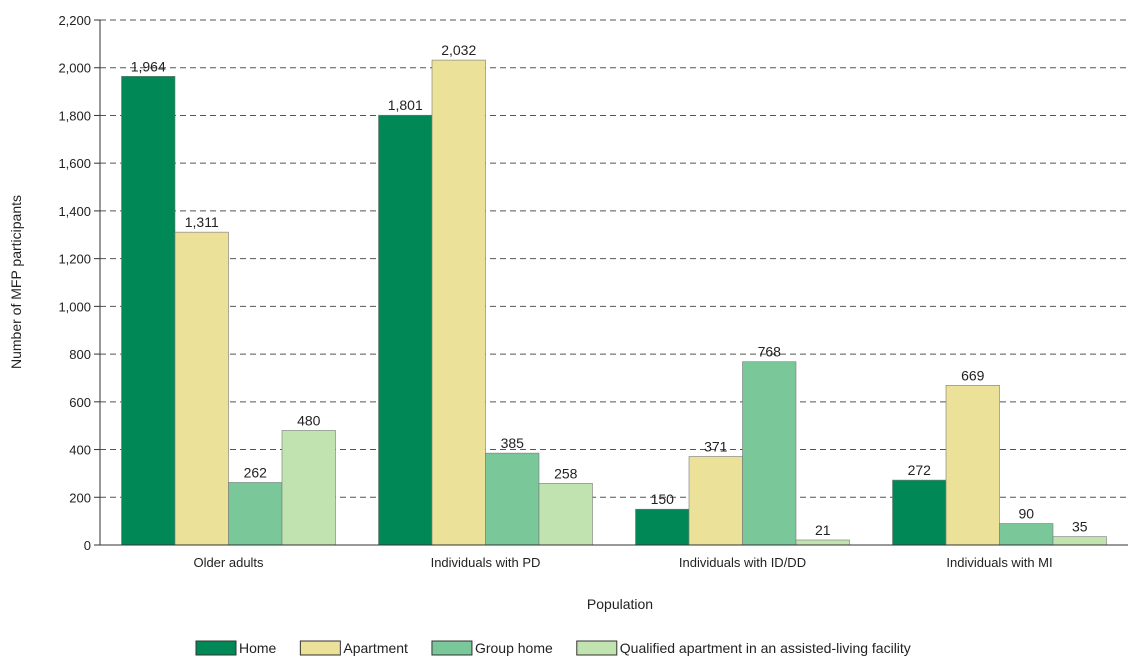 This screenshot has width=1138, height=668. What do you see at coordinates (770, 352) in the screenshot?
I see `data-label: 768` at bounding box center [770, 352].